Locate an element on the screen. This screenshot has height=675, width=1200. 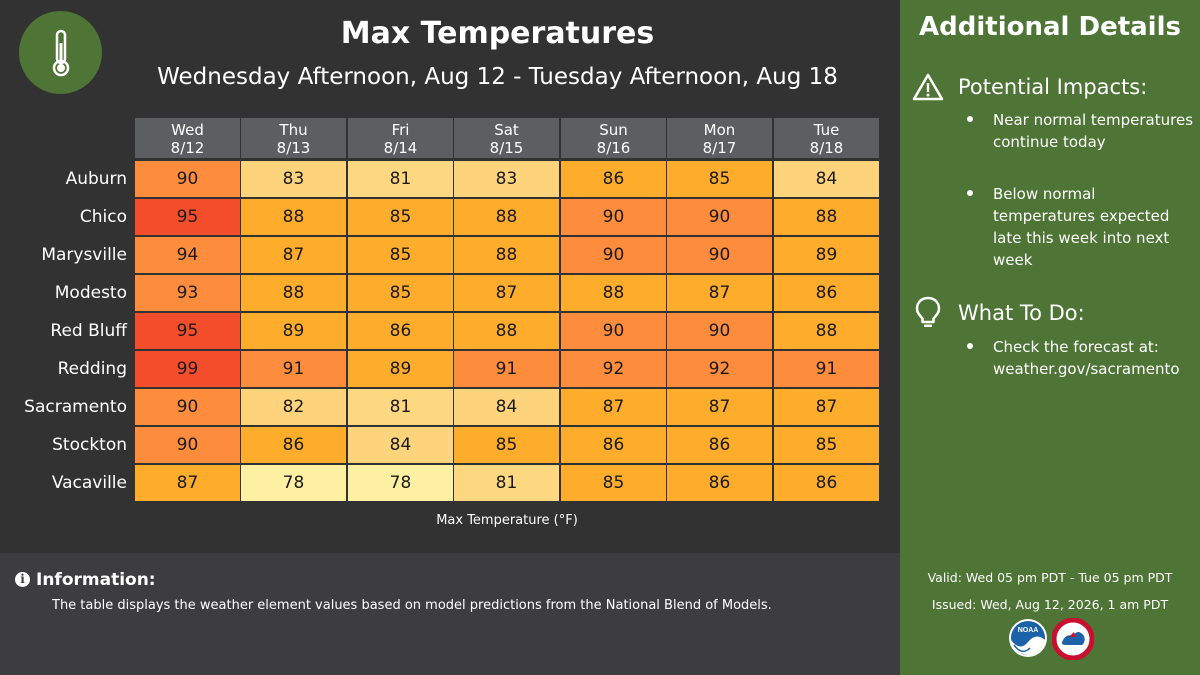
page-title: Max Temperatures is located at coordinates (497, 33).